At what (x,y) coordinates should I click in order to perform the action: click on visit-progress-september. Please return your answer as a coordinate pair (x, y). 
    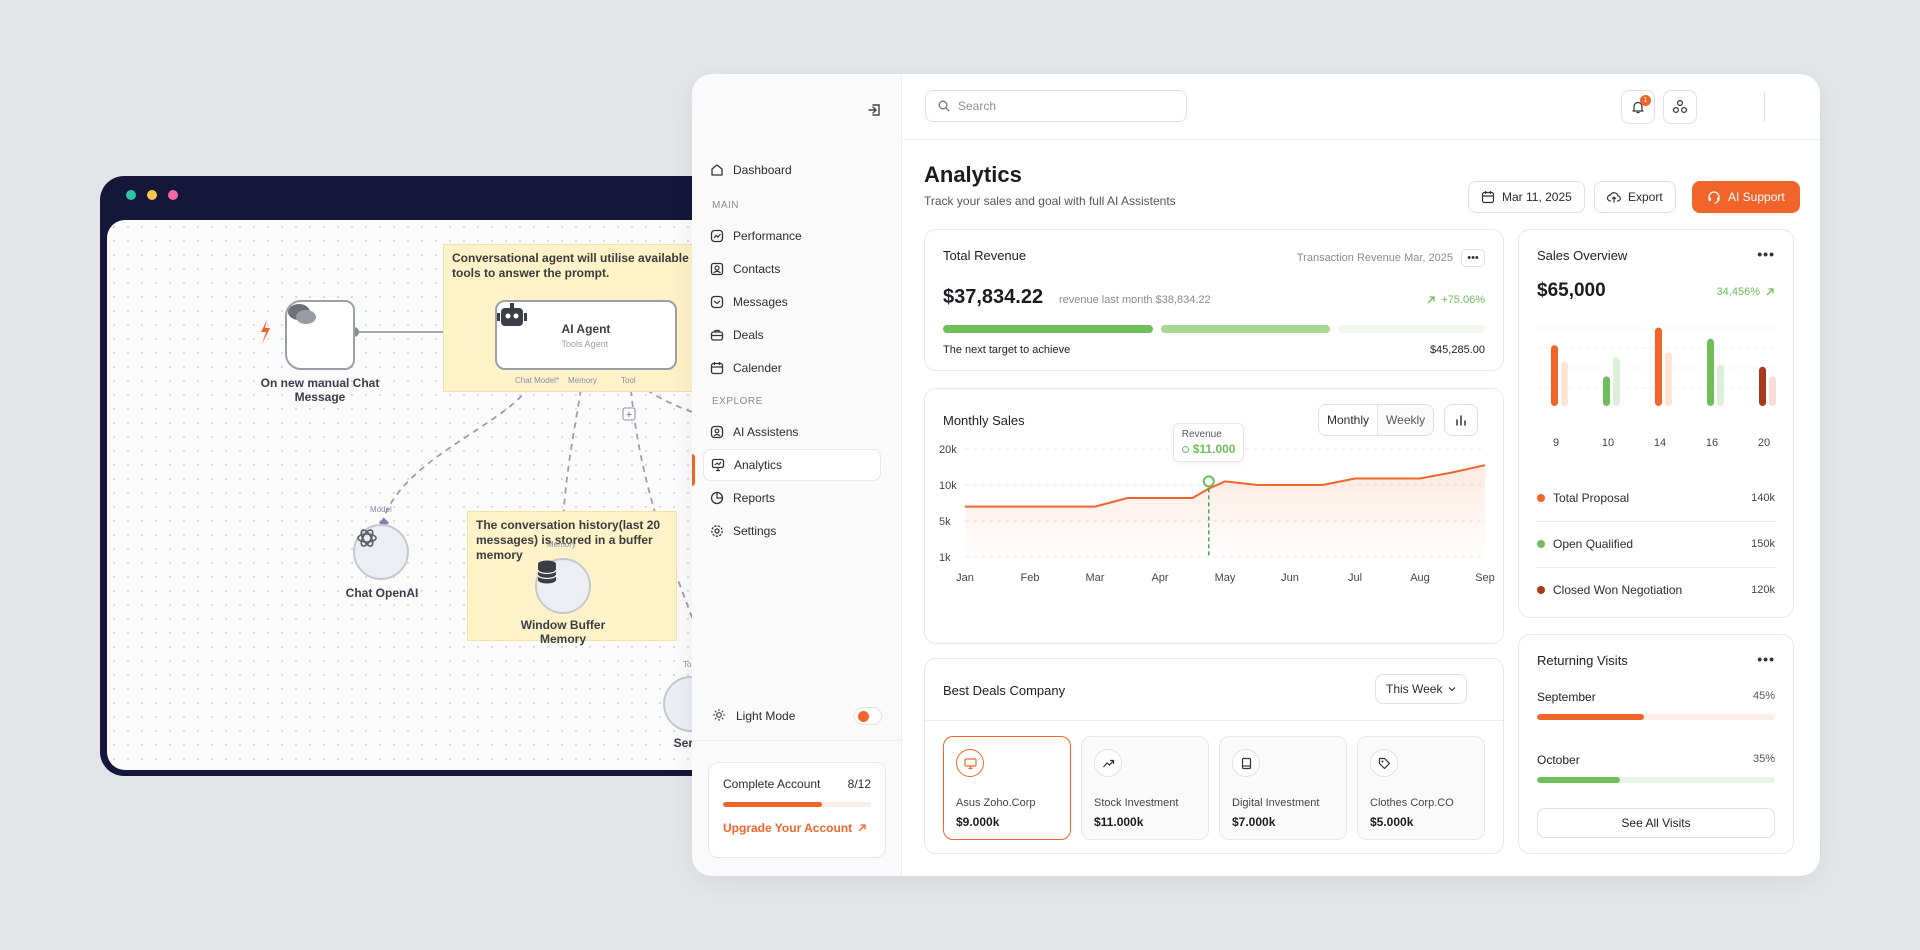
    Looking at the image, I should click on (1656, 717).